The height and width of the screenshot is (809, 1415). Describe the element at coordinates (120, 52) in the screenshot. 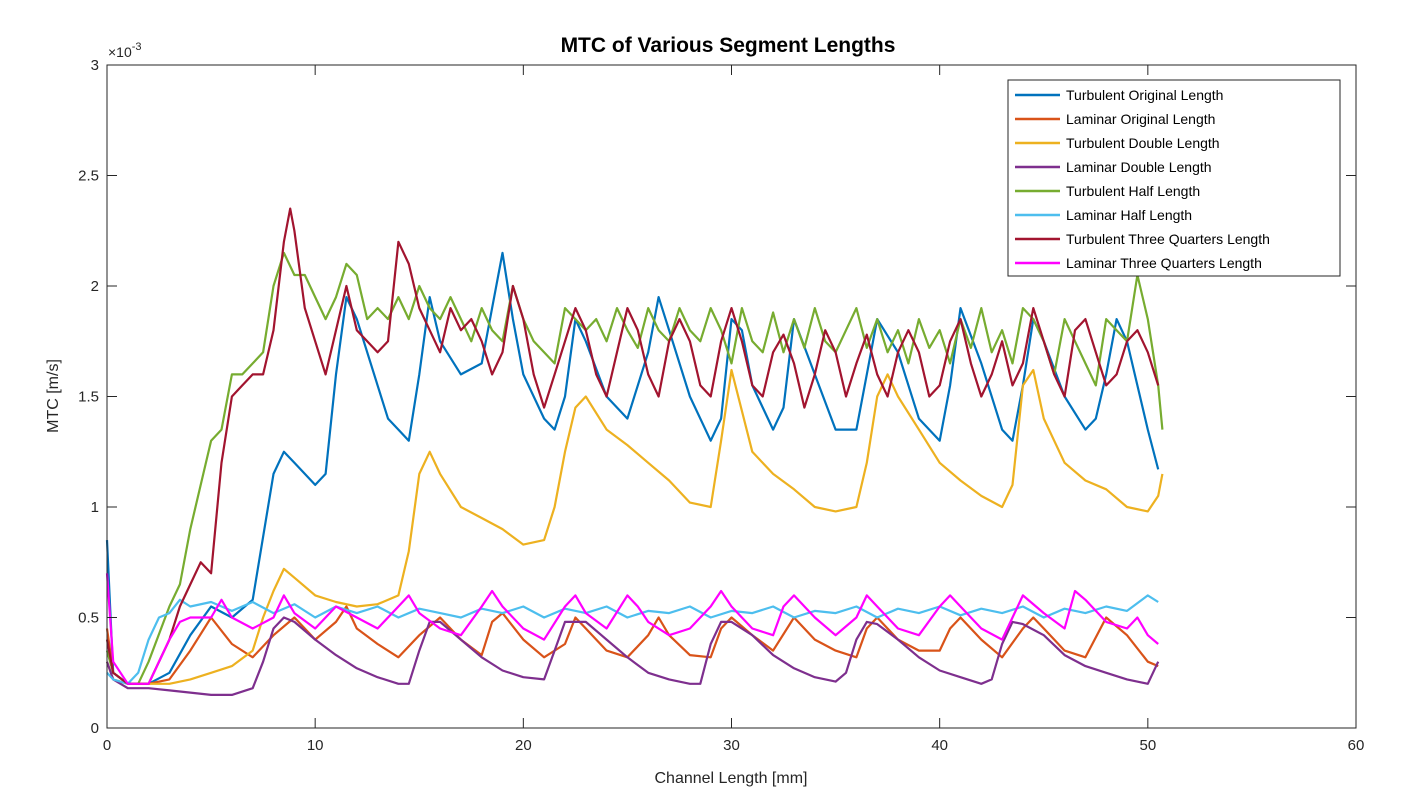

I see `y-exponent-base: ×10` at that location.